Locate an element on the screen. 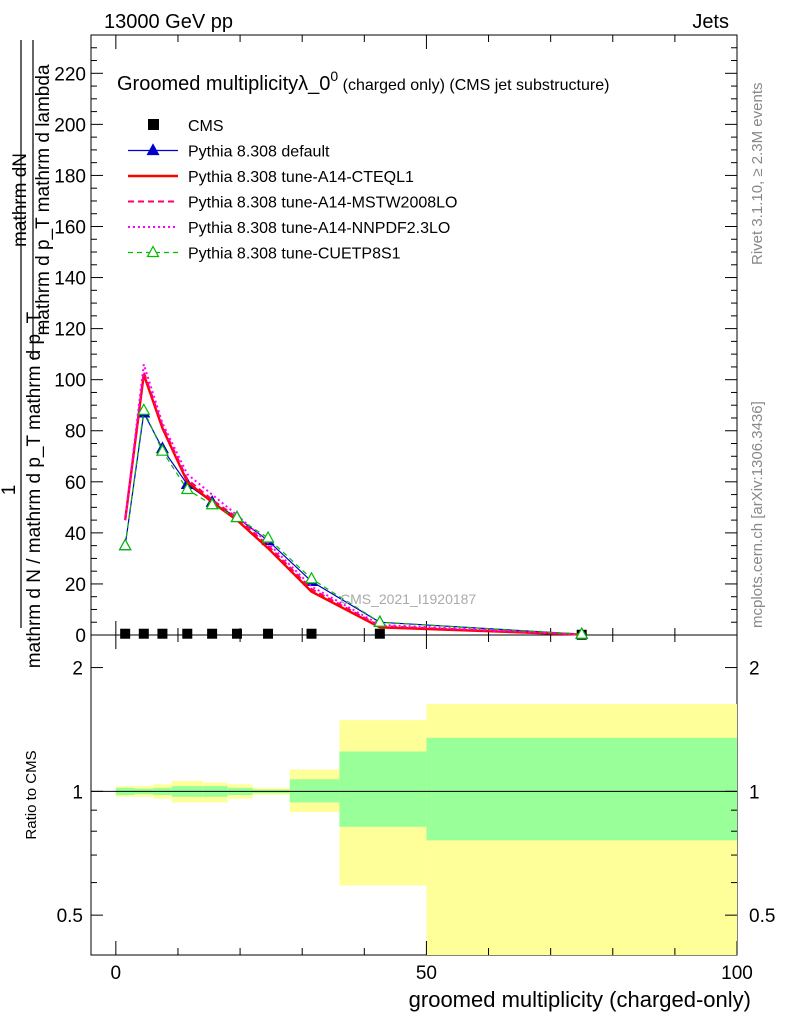 This screenshot has height=1024, width=786. y-tick-label: 40 is located at coordinates (75, 534).